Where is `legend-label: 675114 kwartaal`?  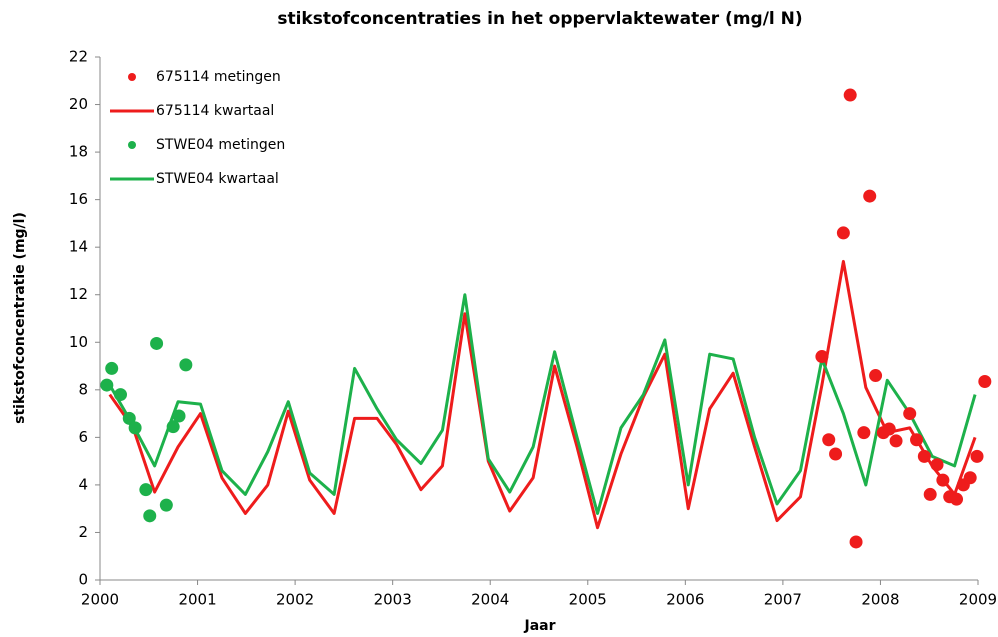 legend-label: 675114 kwartaal is located at coordinates (215, 111).